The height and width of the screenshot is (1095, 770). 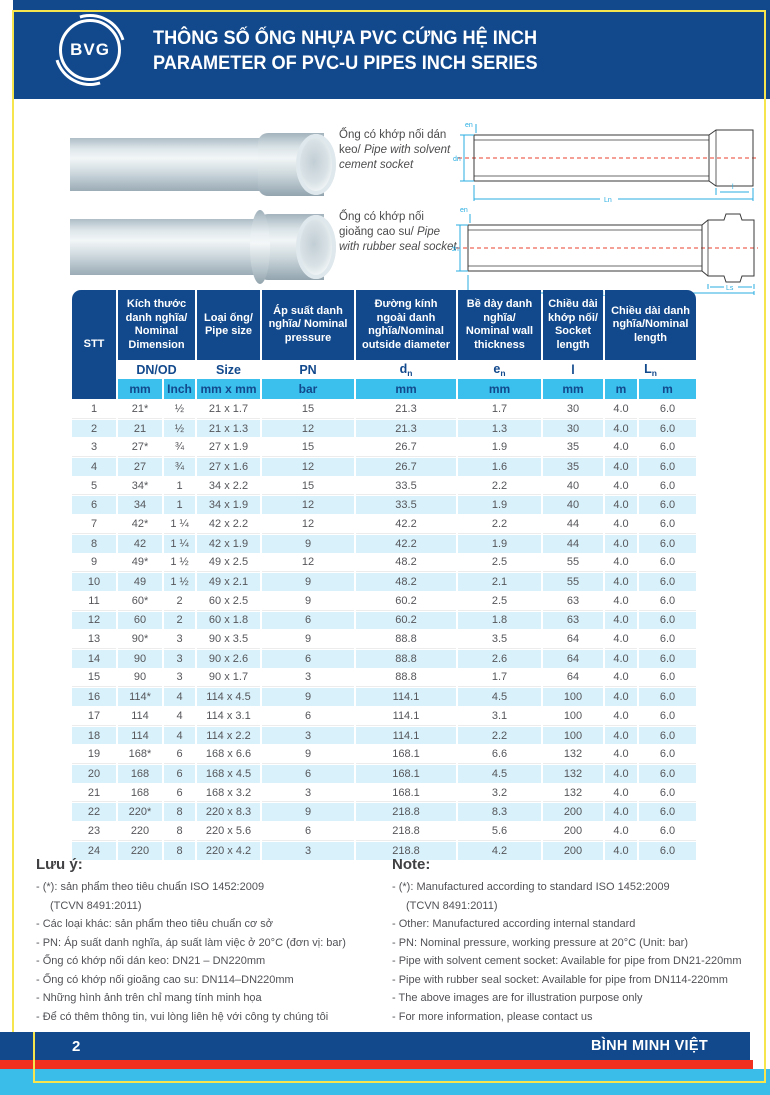 What do you see at coordinates (728, 248) in the screenshot?
I see `socket-outline` at bounding box center [728, 248].